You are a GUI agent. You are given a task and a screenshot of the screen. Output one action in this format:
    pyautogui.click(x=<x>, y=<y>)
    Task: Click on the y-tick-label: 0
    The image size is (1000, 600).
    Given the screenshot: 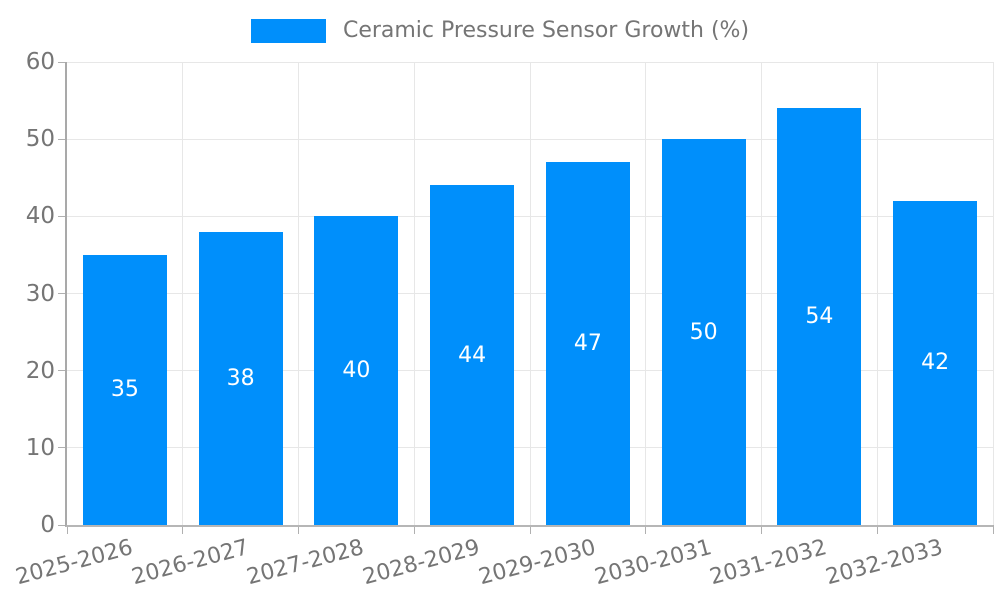 What is the action you would take?
    pyautogui.click(x=47, y=525)
    